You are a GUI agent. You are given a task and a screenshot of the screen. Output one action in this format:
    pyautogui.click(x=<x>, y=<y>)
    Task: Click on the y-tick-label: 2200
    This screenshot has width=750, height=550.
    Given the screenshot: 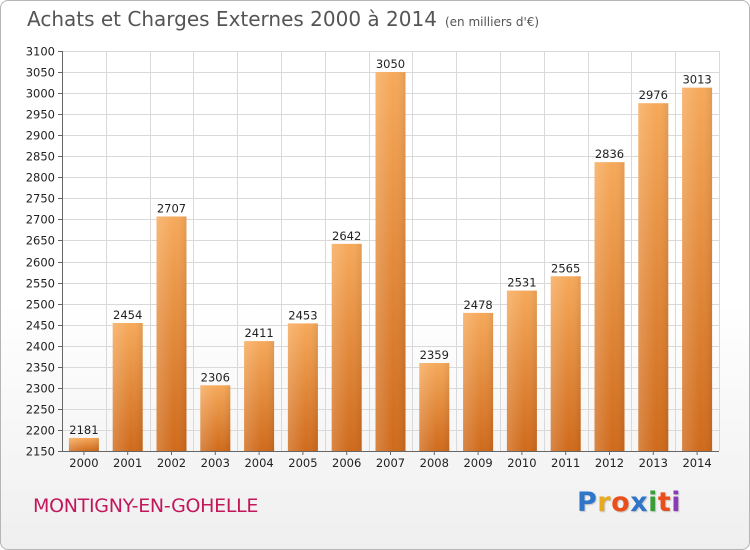 What is the action you would take?
    pyautogui.click(x=40, y=431)
    